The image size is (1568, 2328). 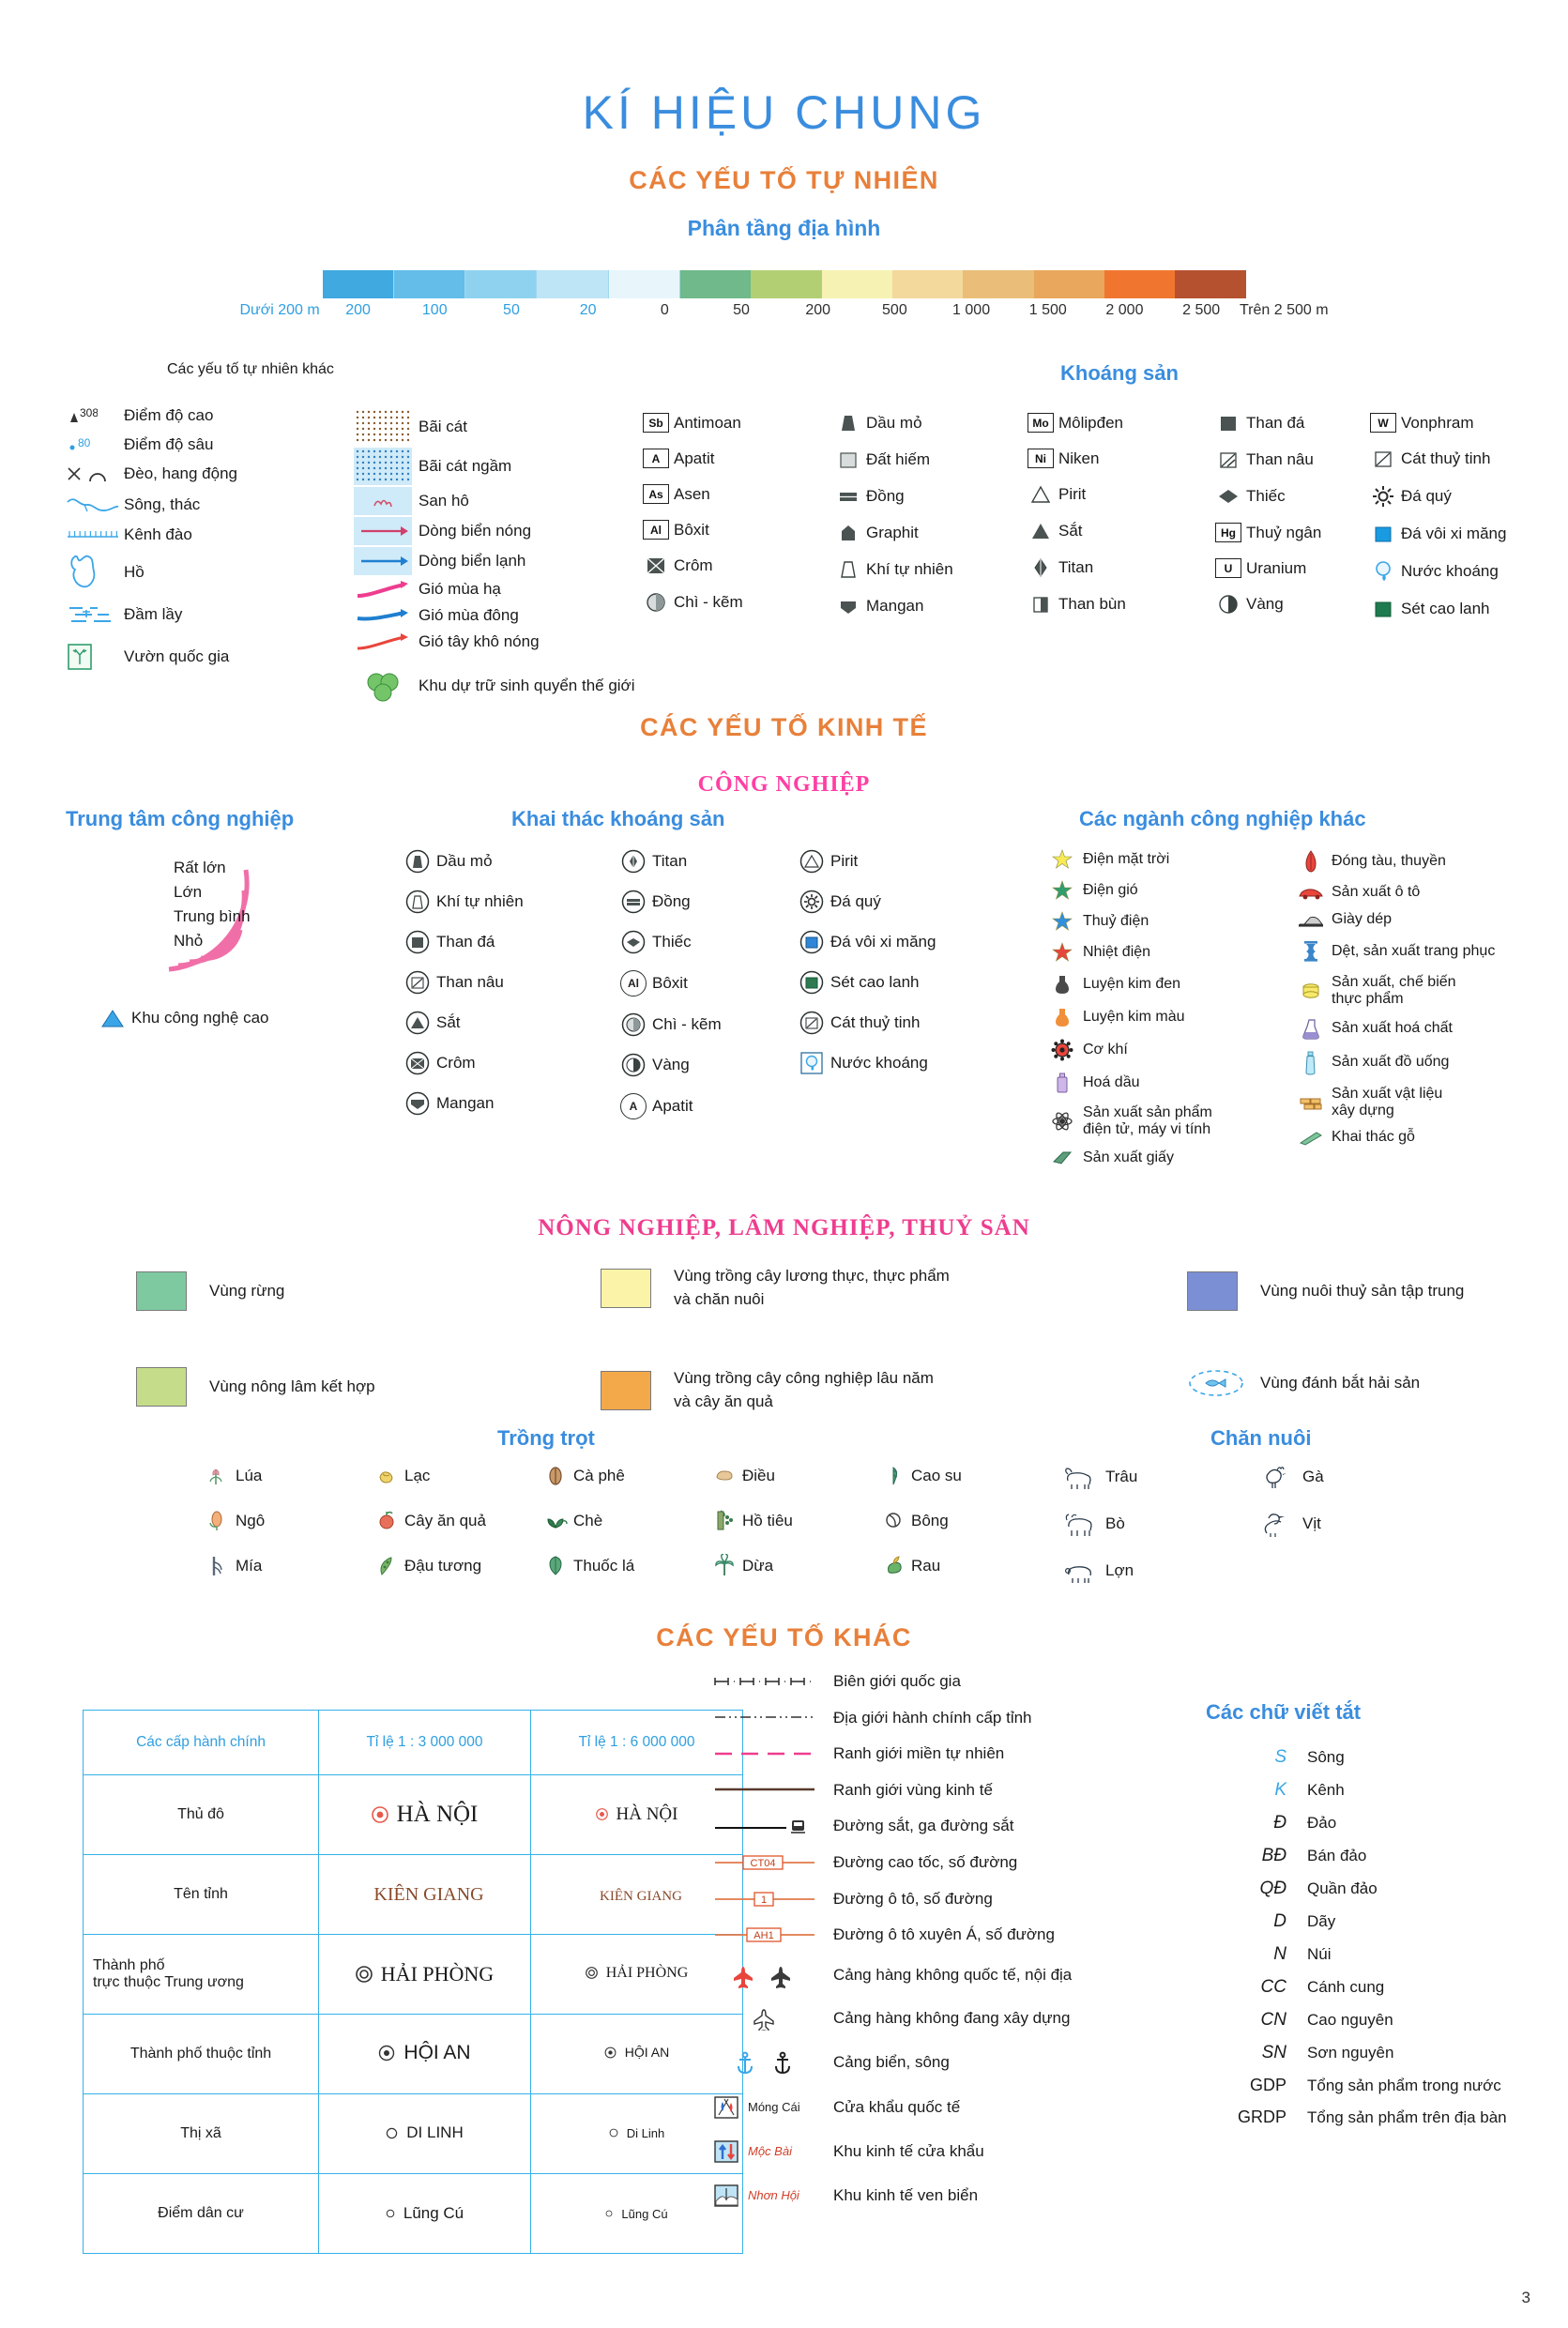 I want to click on petrochemical: Hoá dầu, so click(x=1149, y=1083).